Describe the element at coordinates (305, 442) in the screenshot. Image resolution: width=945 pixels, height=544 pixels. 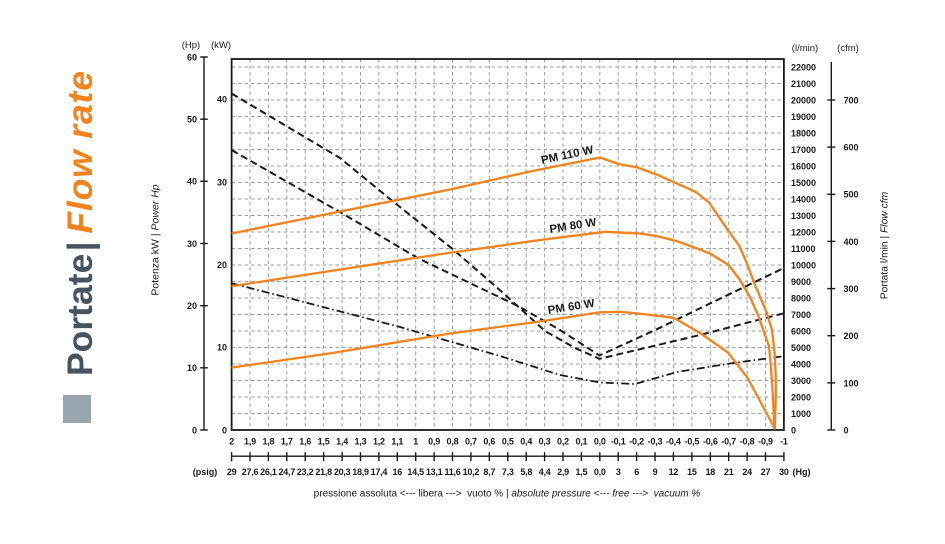
I see `svg-text: 1,6` at that location.